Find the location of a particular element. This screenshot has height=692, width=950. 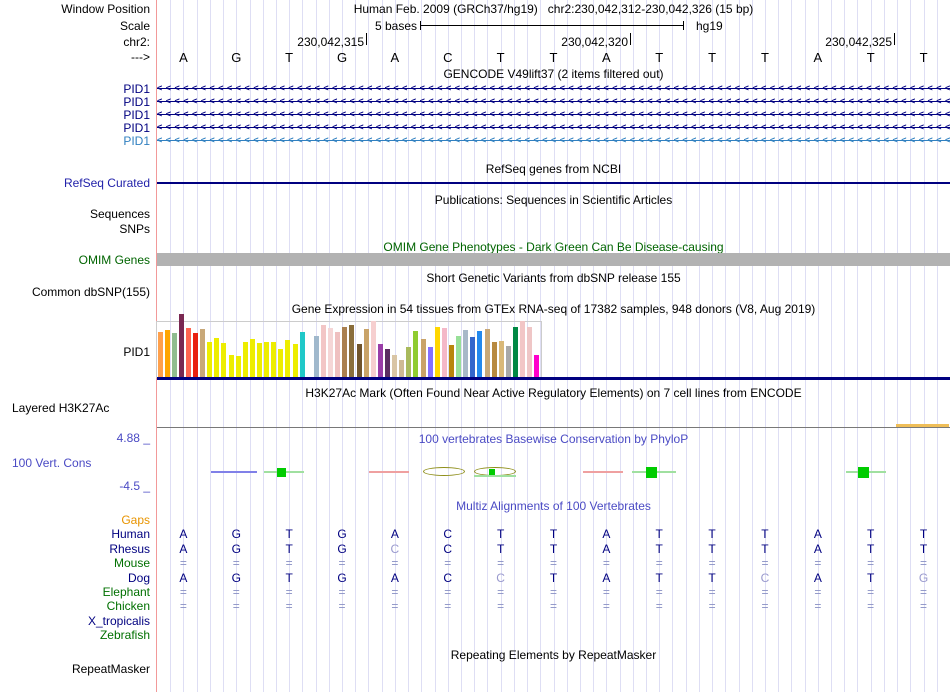

species-label-mouse: Mouse is located at coordinates (131, 563).